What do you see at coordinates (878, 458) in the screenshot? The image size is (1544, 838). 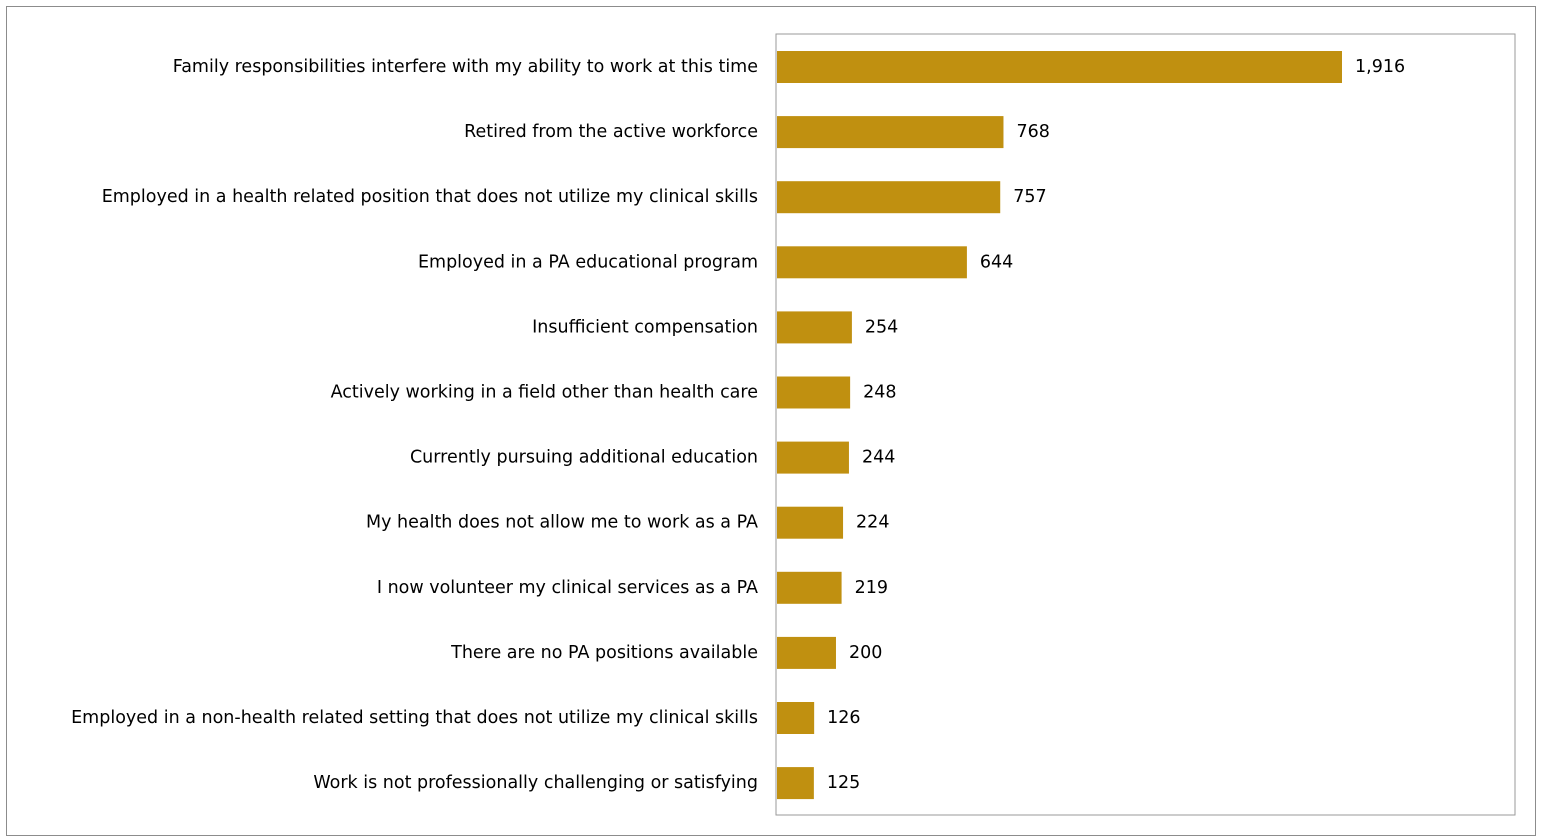 I see `value-label-7: 244` at bounding box center [878, 458].